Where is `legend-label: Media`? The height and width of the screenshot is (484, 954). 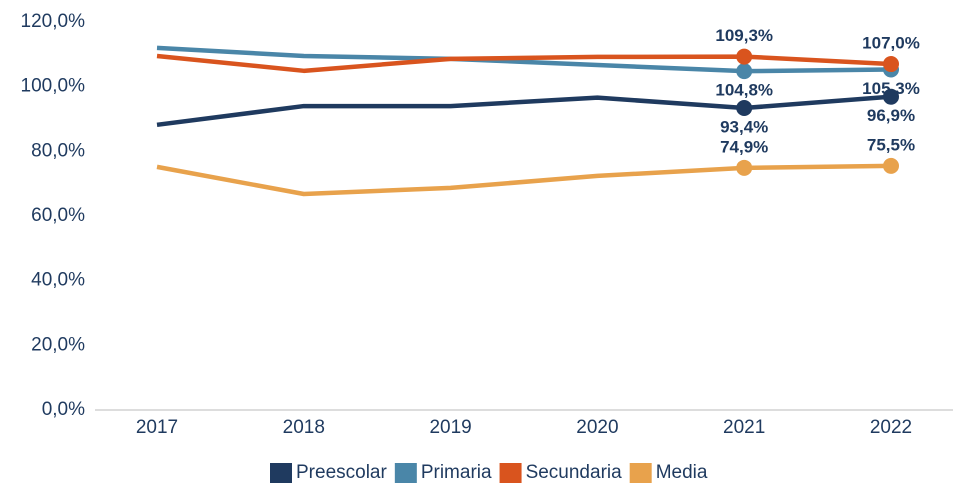 legend-label: Media is located at coordinates (682, 472).